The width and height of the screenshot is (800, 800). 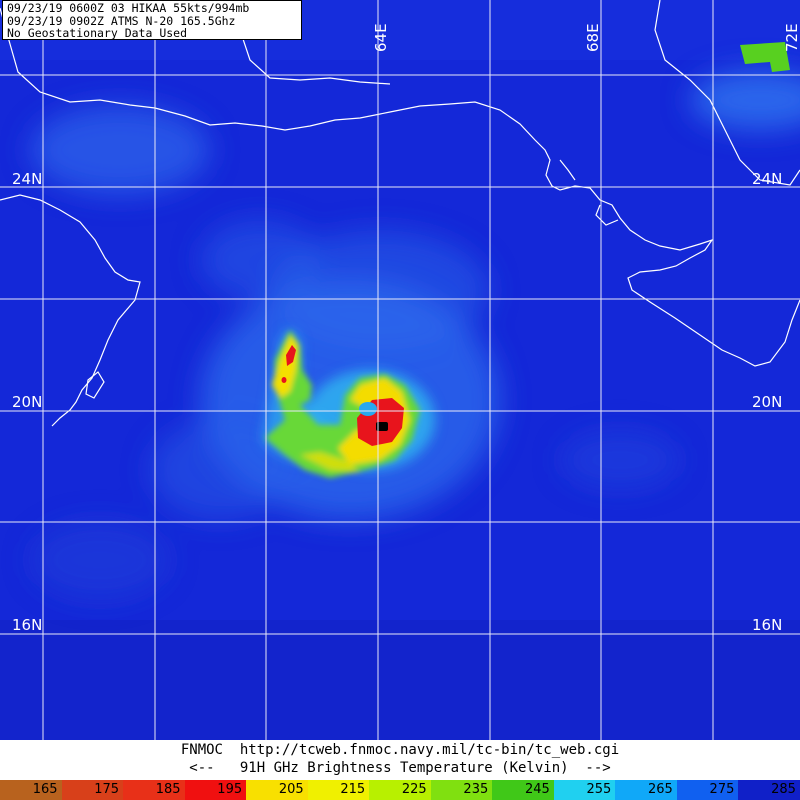 I want to click on colorbar-label: 235, so click(x=476, y=789).